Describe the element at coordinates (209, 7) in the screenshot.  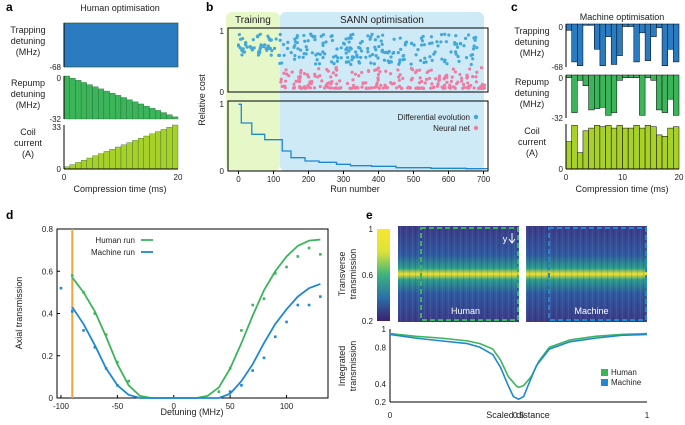
I see `panel-label: b` at that location.